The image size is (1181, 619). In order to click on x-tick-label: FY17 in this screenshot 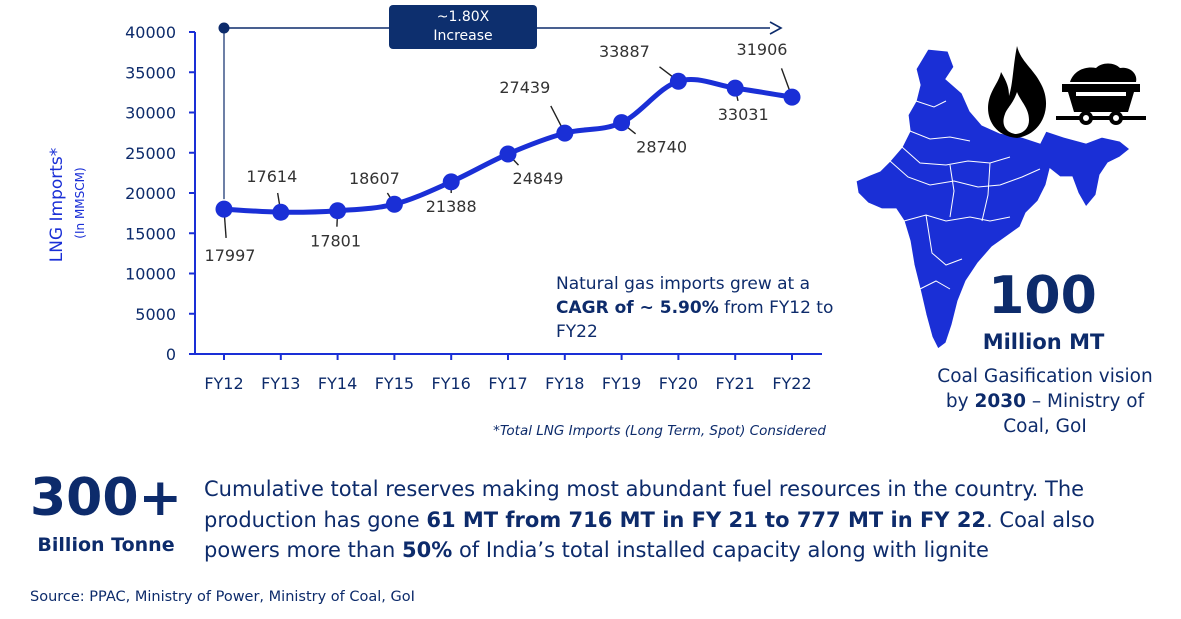, I will do `click(507, 383)`.